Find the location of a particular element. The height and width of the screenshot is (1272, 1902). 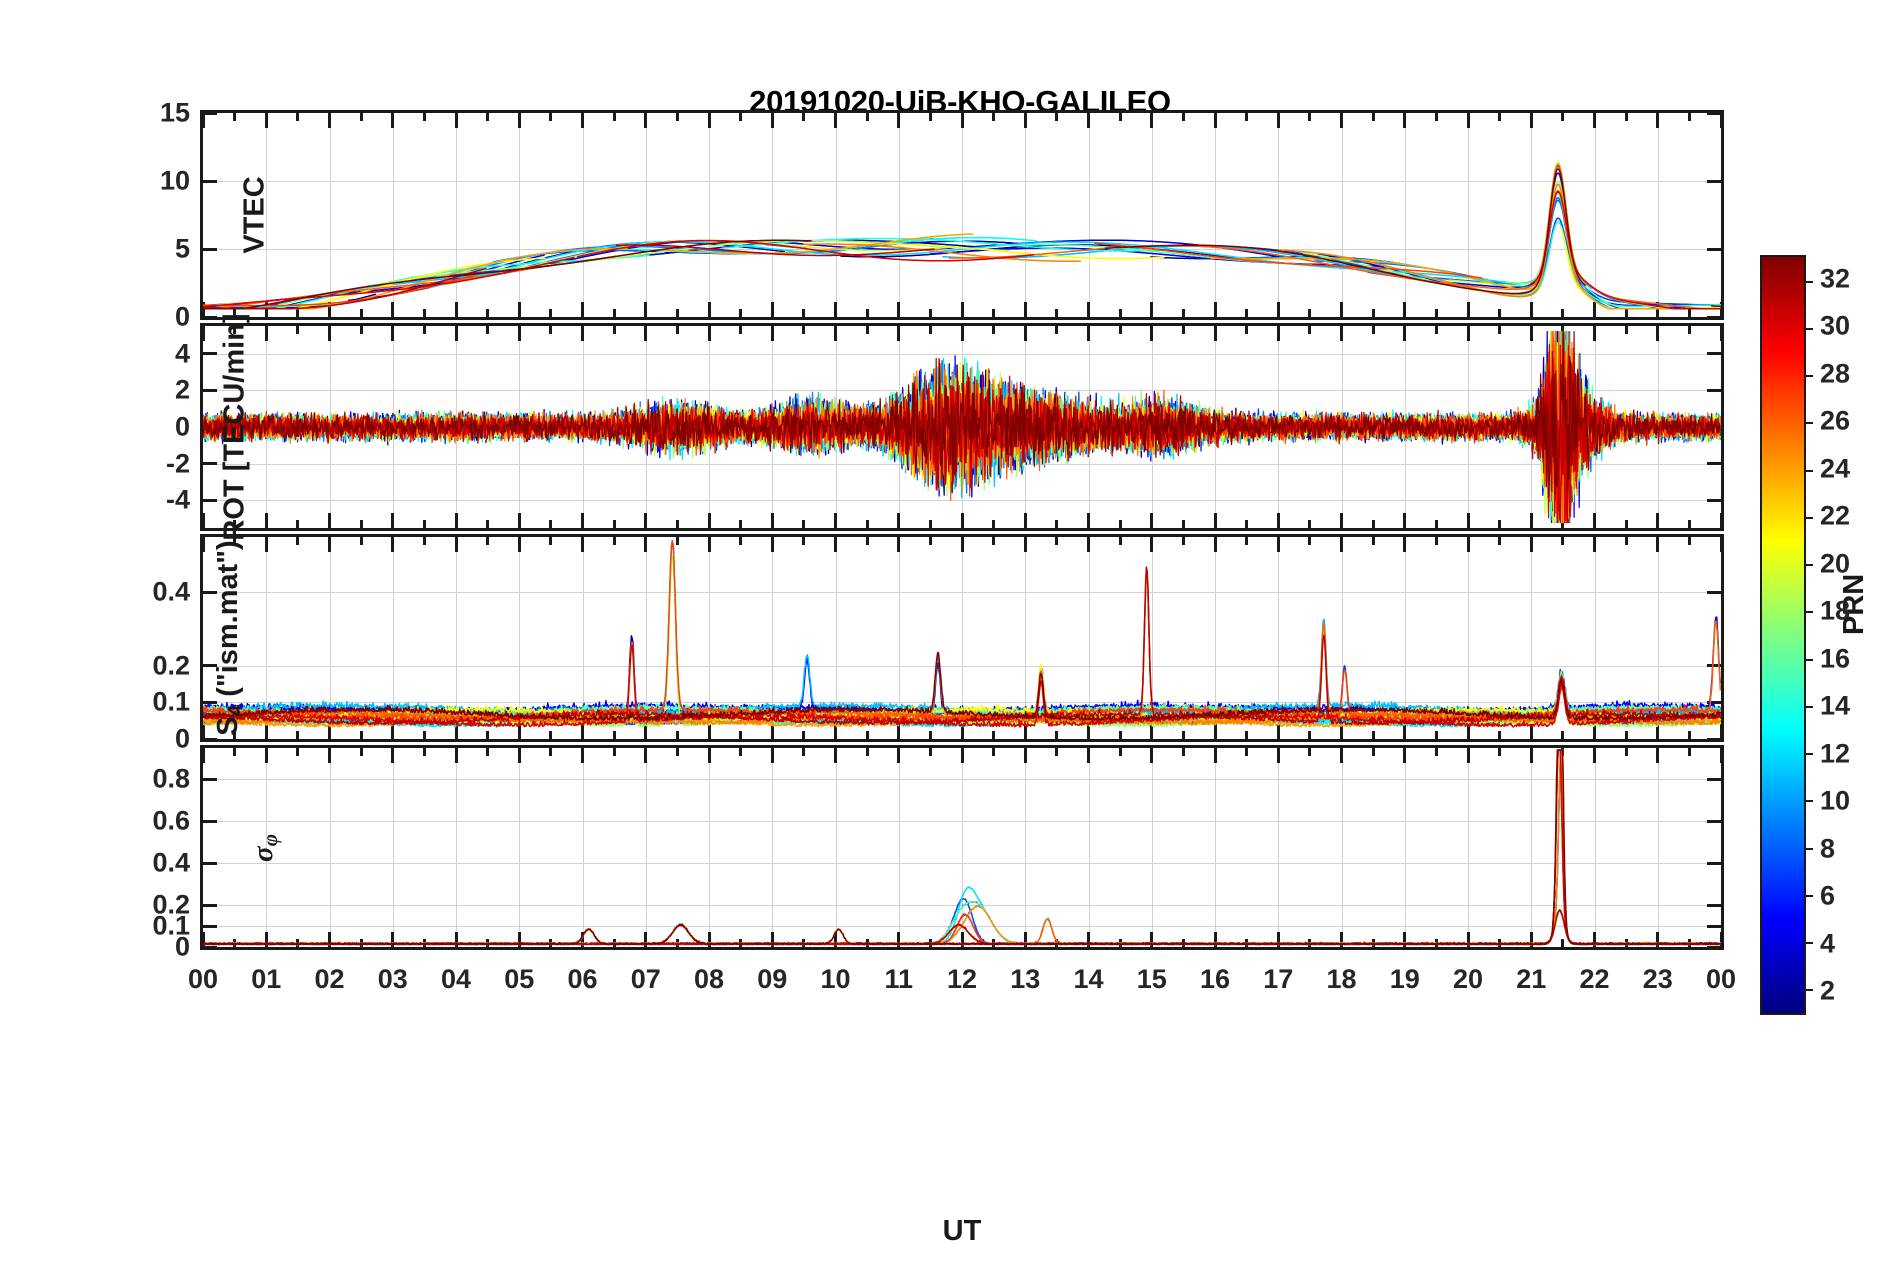

panel-vtec is located at coordinates (962, 215).